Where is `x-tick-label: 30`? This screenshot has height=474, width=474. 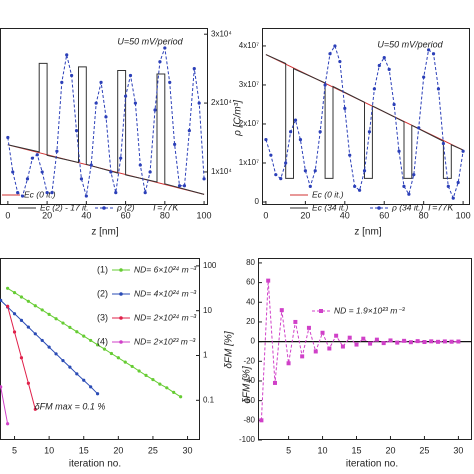
x-tick-label: 30 is located at coordinates (458, 450).